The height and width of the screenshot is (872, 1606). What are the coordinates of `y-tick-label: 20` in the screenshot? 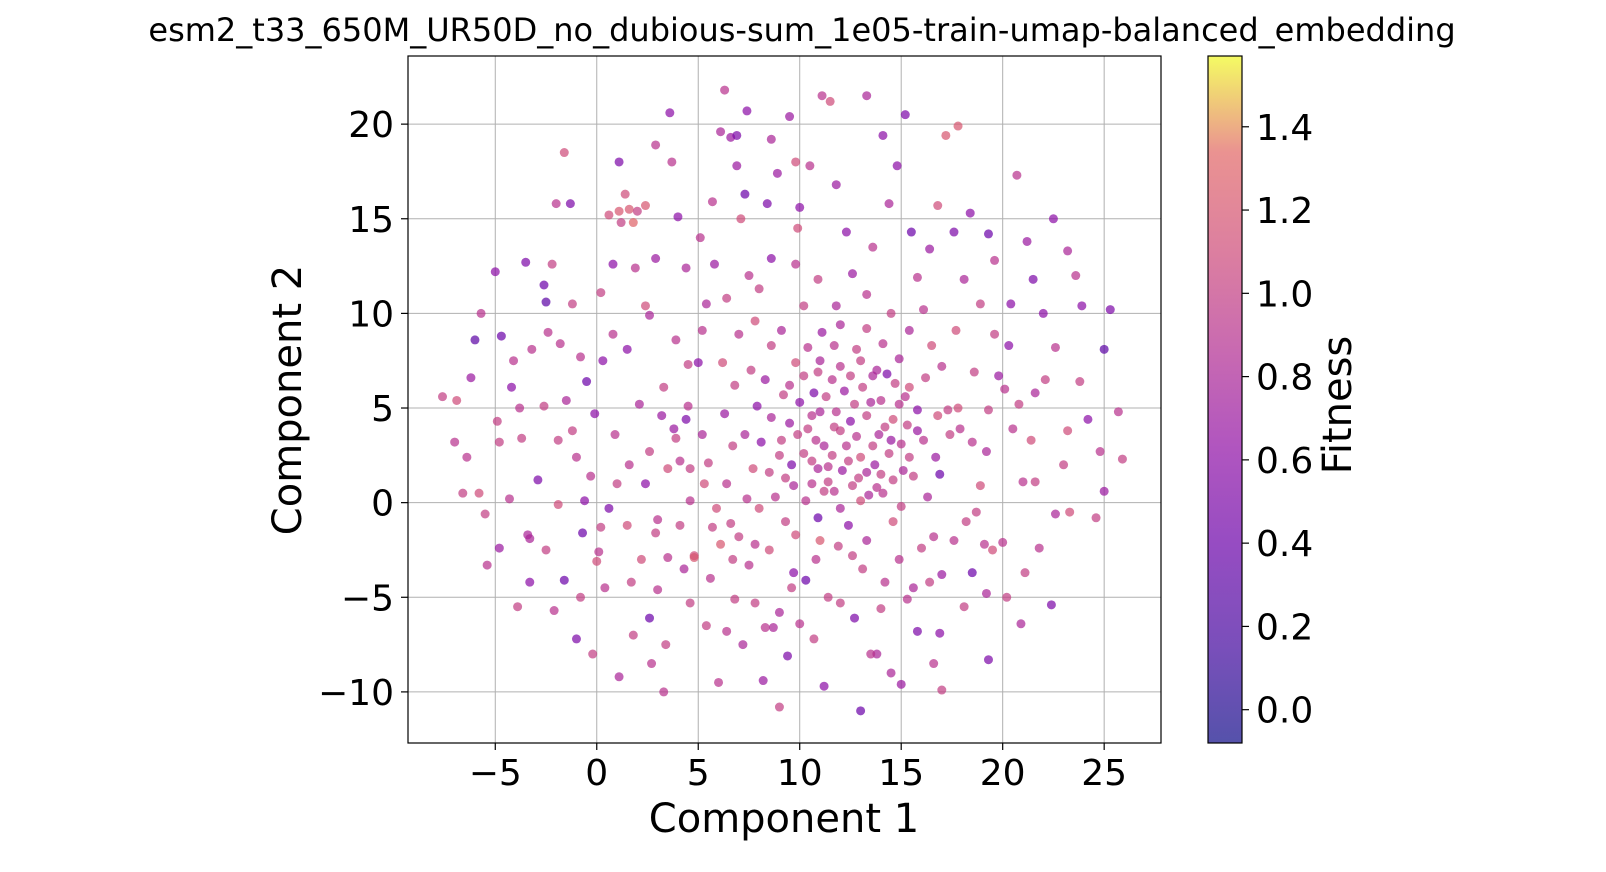 It's located at (371, 125).